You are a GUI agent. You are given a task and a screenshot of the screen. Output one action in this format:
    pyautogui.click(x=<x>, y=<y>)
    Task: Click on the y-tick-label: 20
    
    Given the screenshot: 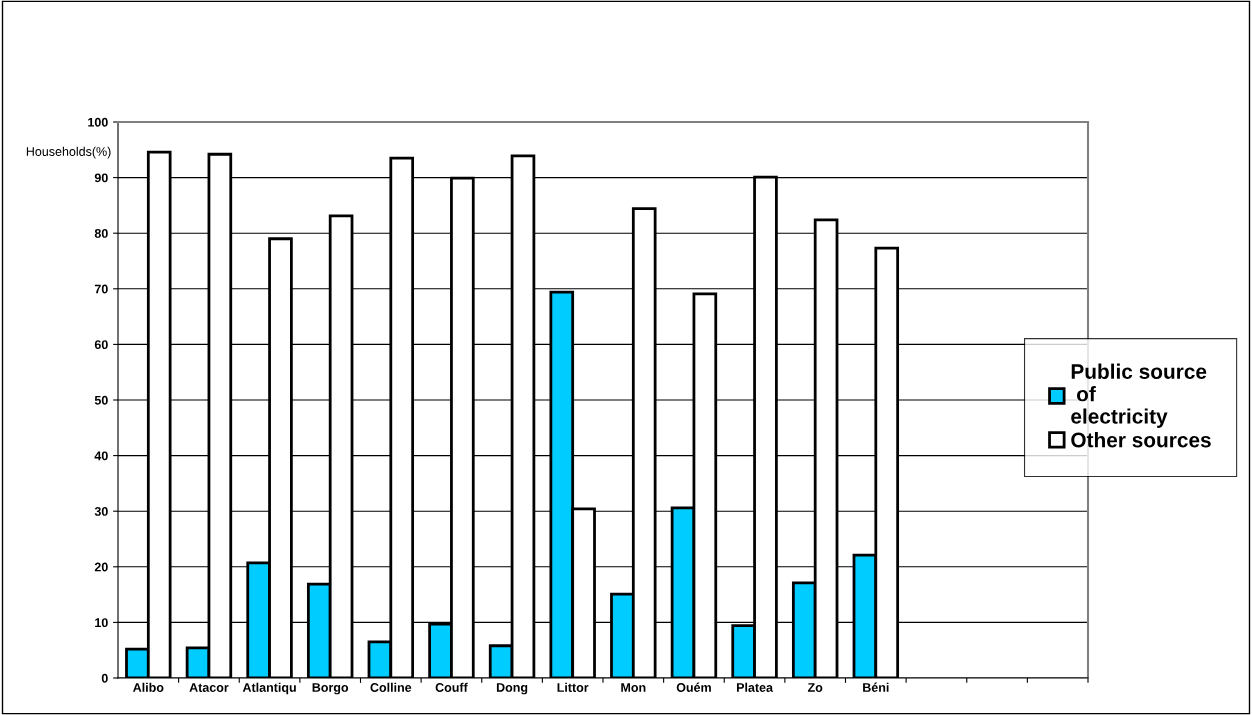 What is the action you would take?
    pyautogui.click(x=101, y=567)
    